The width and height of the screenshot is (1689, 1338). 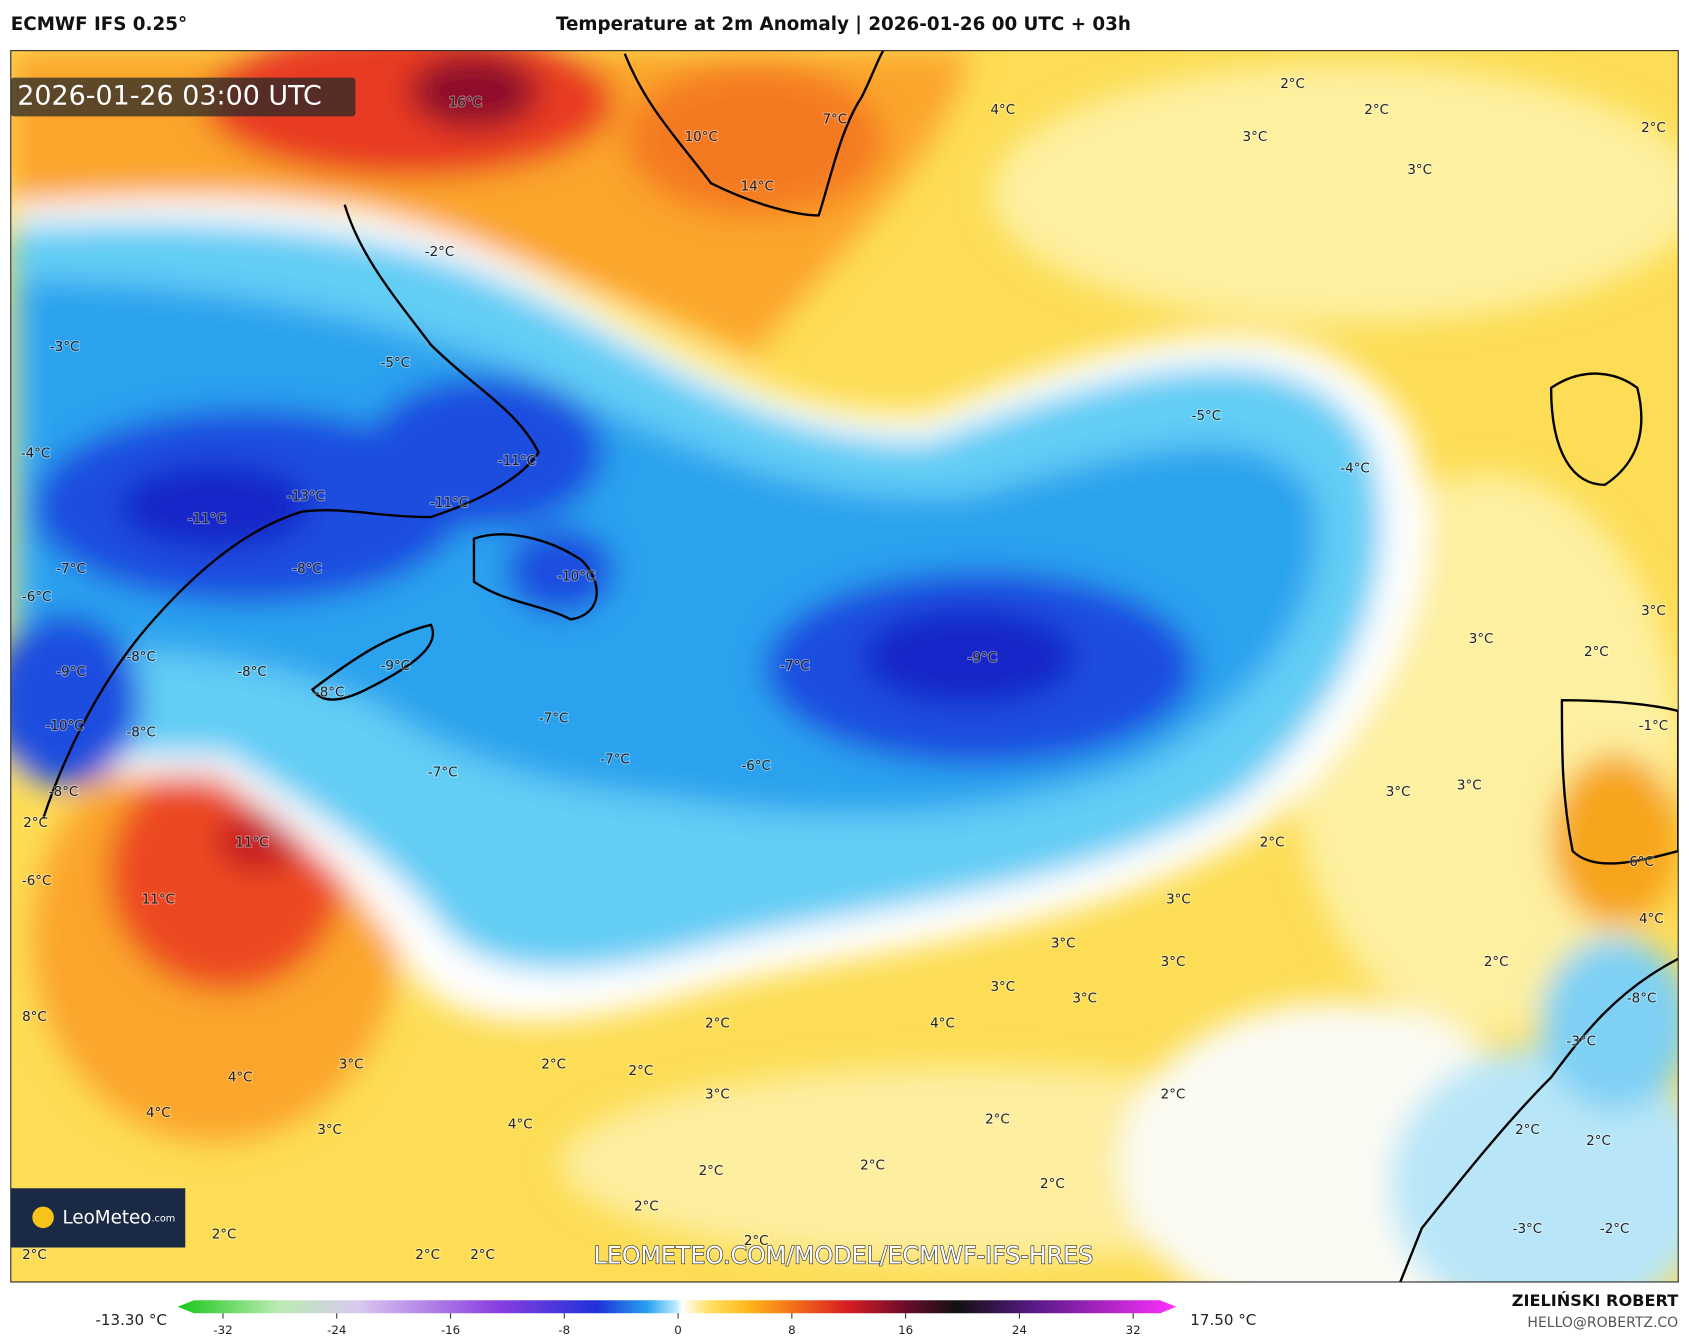 What do you see at coordinates (677, 1307) in the screenshot?
I see `colorbar` at bounding box center [677, 1307].